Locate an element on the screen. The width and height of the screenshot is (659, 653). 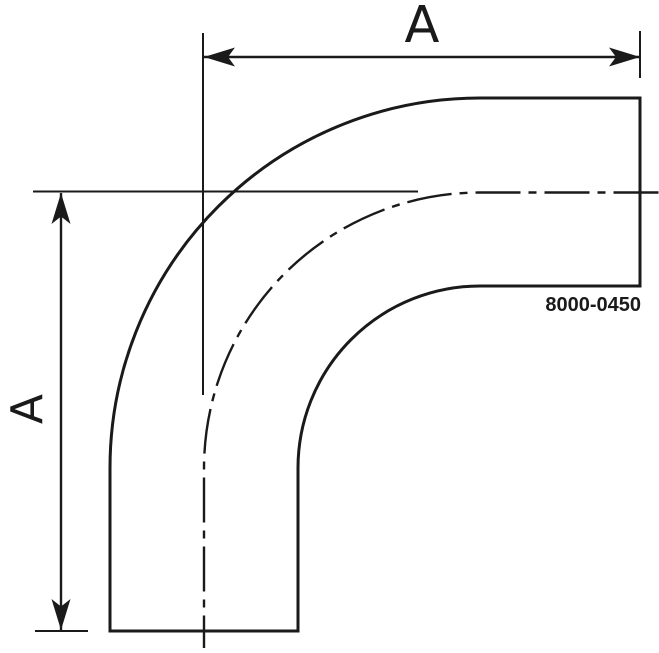
left-dimension-arrow-up-icon is located at coordinates (61, 208).